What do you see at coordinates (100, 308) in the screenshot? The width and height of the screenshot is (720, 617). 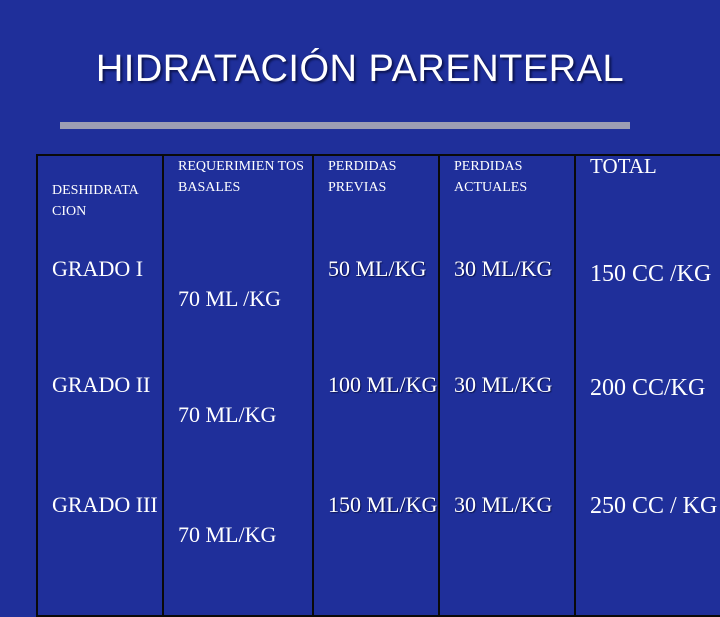 I see `grade-cell: GRADO I` at bounding box center [100, 308].